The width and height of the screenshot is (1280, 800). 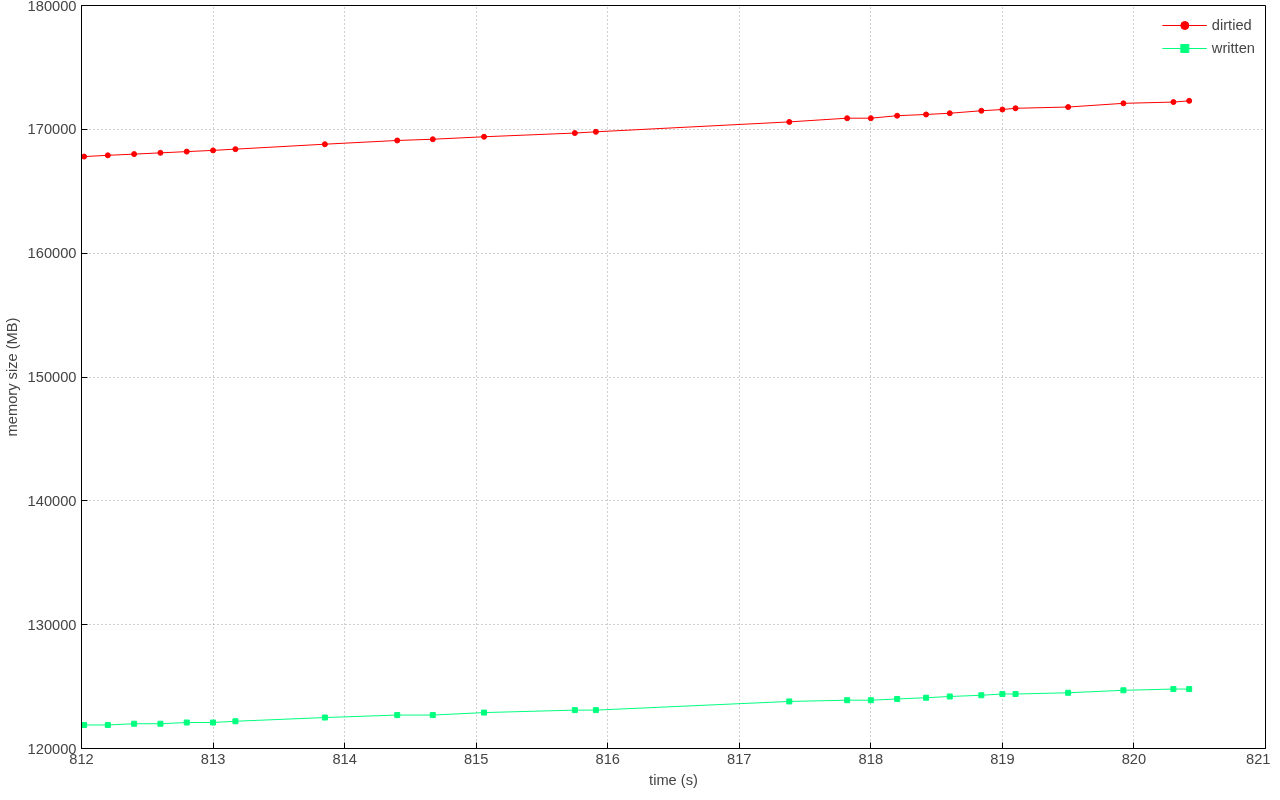 What do you see at coordinates (739, 758) in the screenshot?
I see `x-tick-label: 817` at bounding box center [739, 758].